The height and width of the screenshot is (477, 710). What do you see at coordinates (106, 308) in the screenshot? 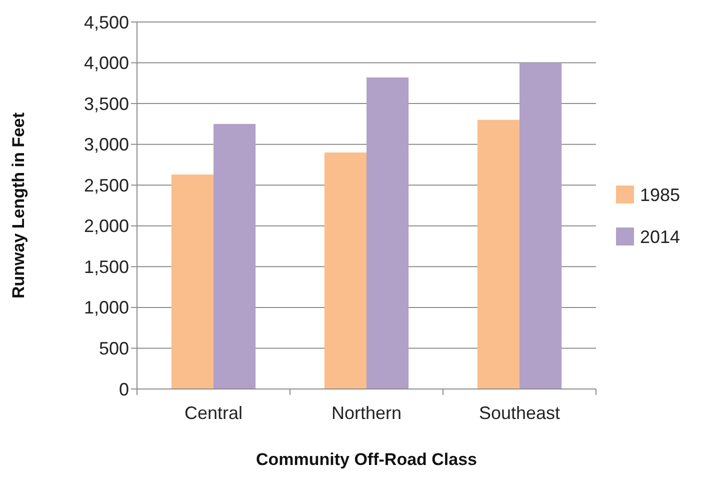
I see `y-tick-label: 1,000` at bounding box center [106, 308].